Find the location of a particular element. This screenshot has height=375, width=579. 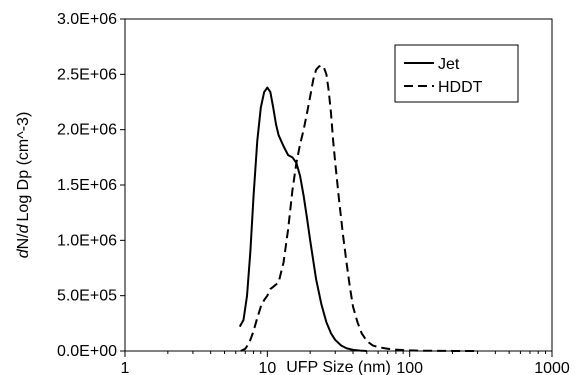

y-tick-label: 3.0E+06 is located at coordinates (87, 19).